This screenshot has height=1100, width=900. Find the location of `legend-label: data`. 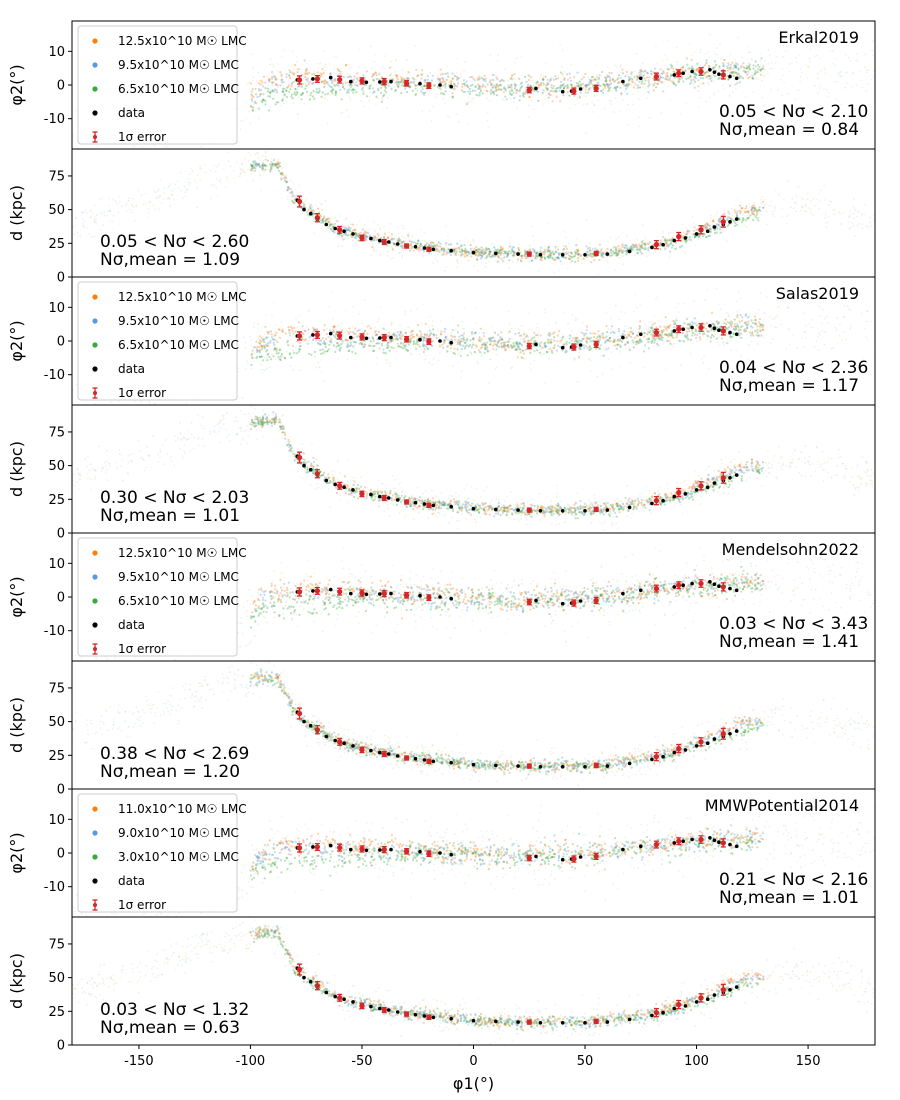

legend-label: data is located at coordinates (131, 113).